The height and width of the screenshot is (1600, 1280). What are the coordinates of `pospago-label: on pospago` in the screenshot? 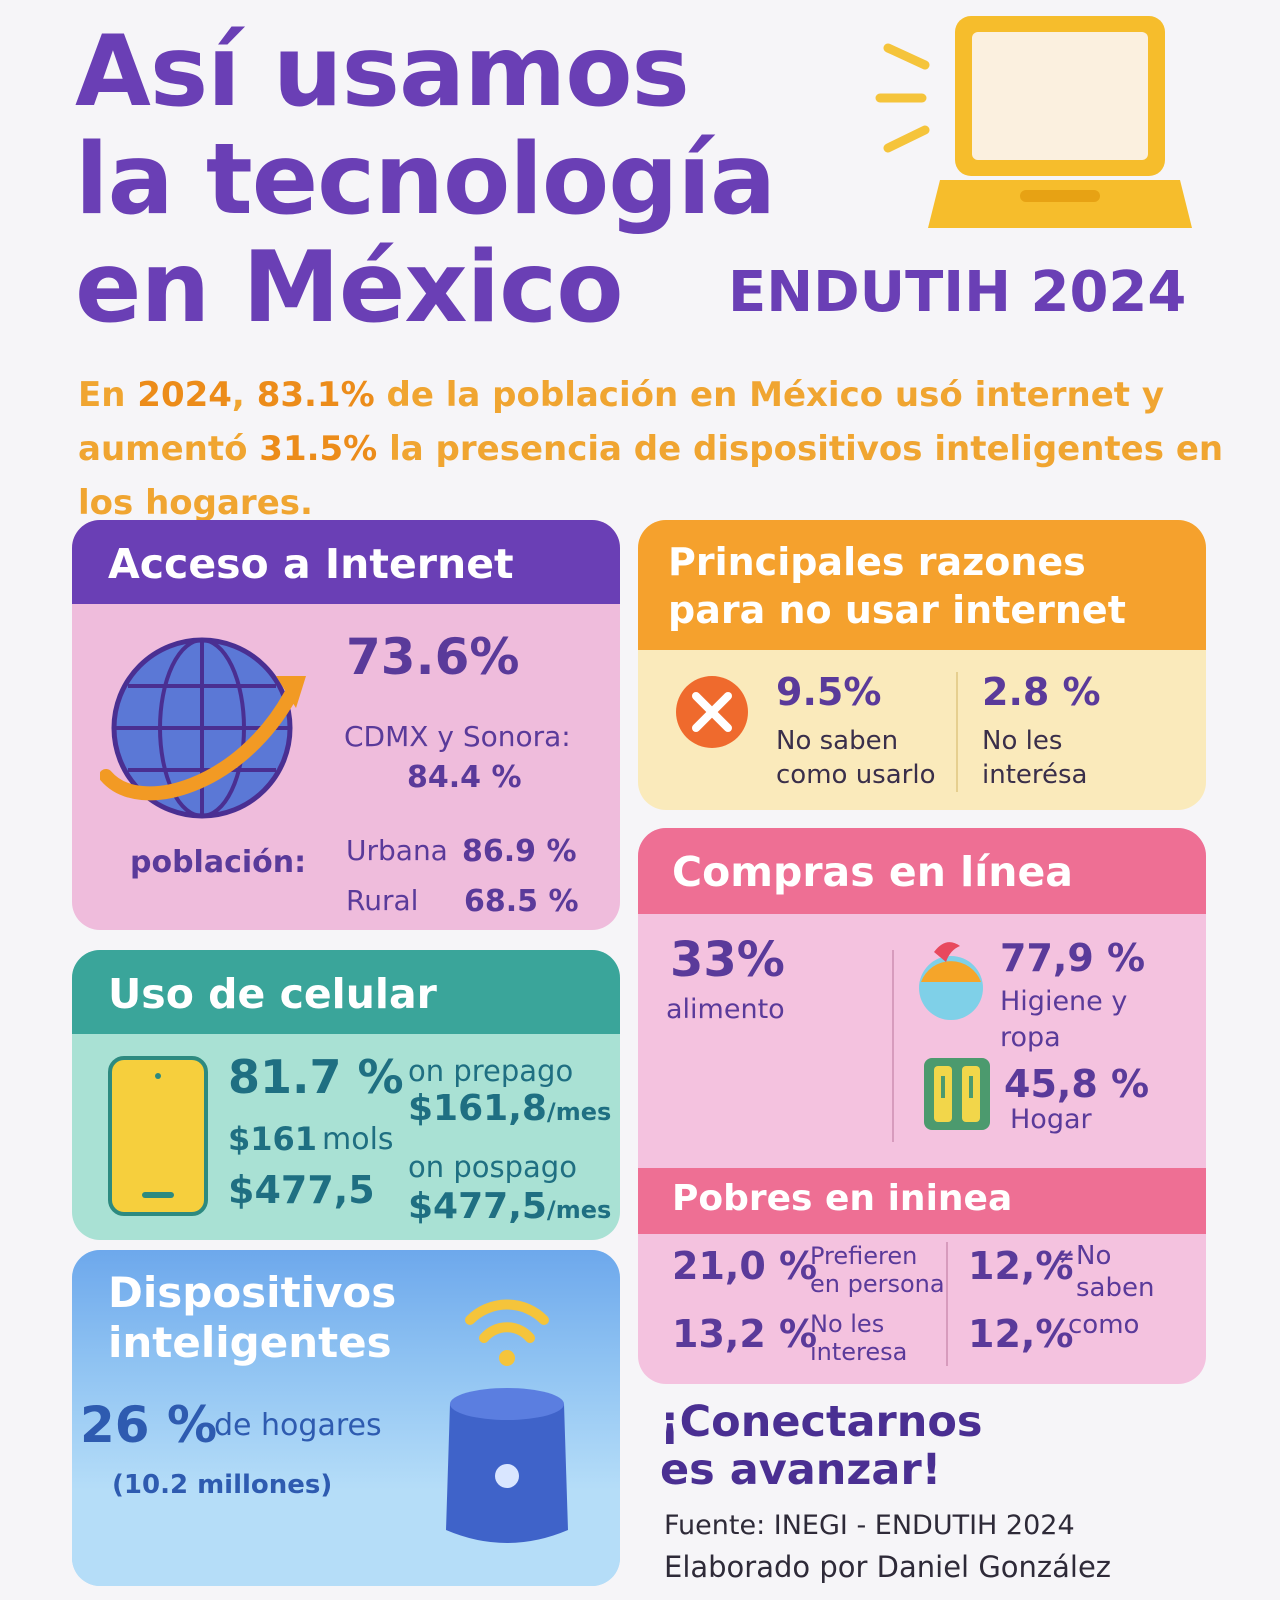 It's located at (492, 1167).